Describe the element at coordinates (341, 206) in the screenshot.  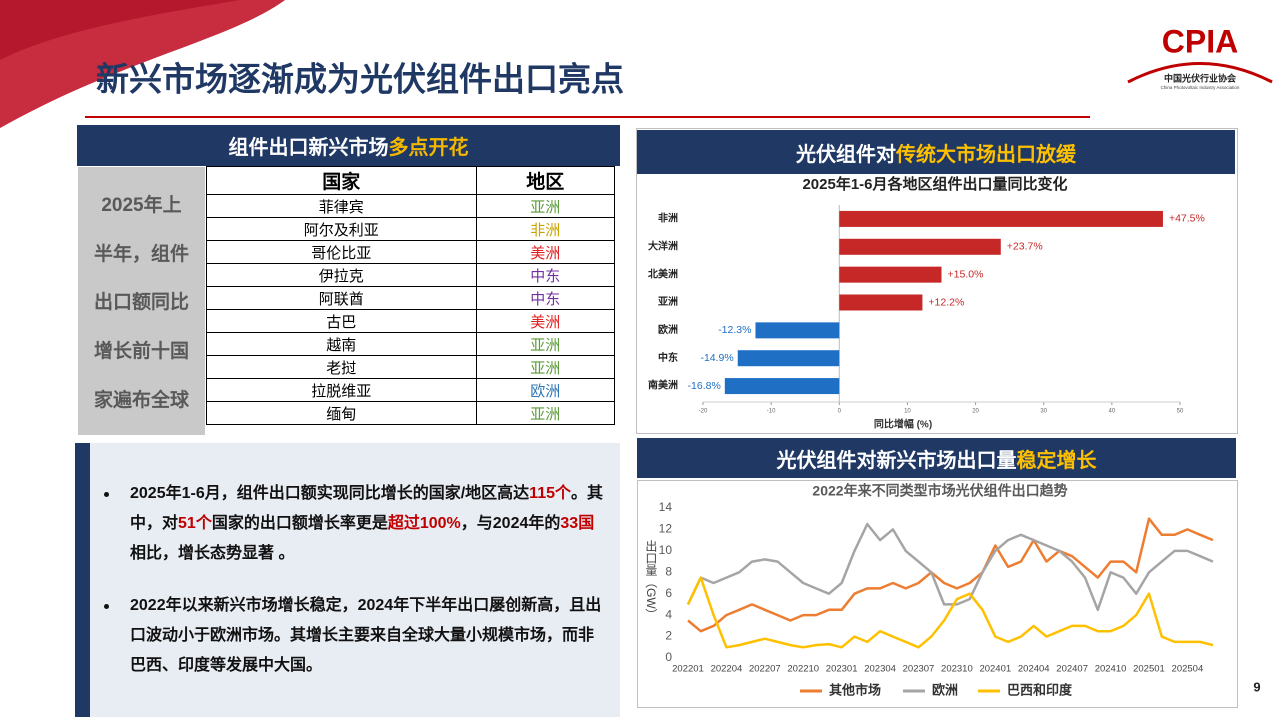
I see `country-cell: 菲律宾` at that location.